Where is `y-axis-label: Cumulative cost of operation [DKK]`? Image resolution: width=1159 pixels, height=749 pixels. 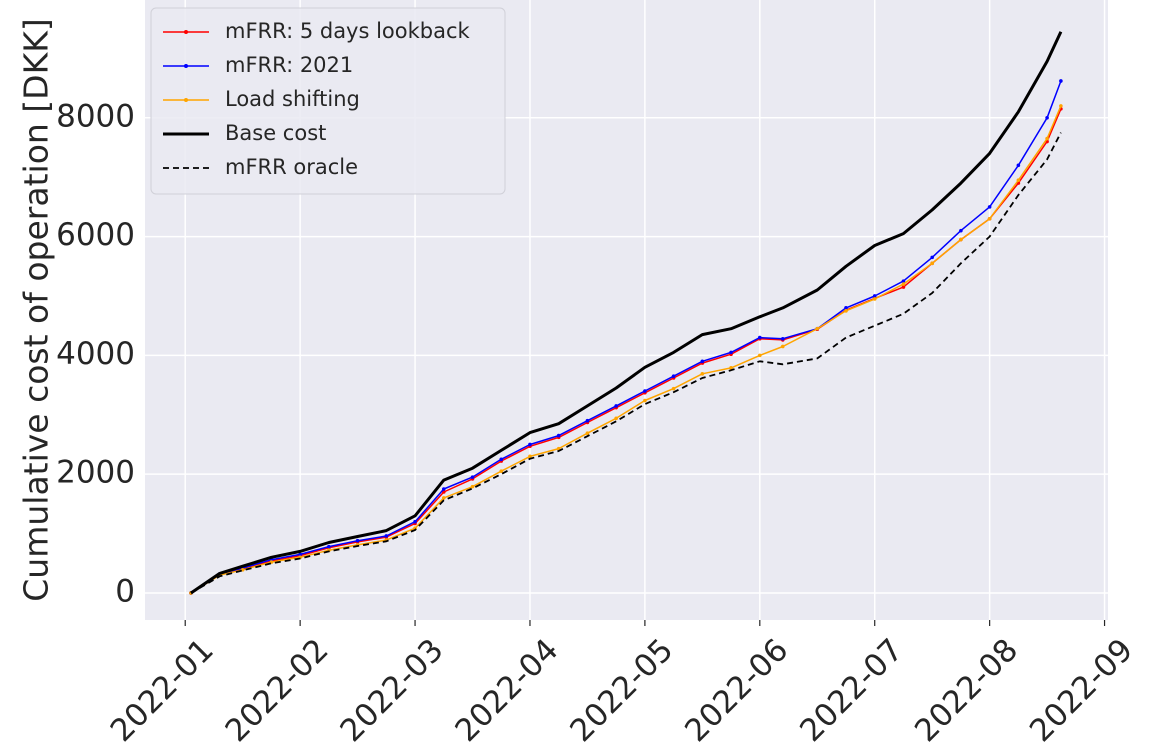 y-axis-label: Cumulative cost of operation [DKK] is located at coordinates (36, 309).